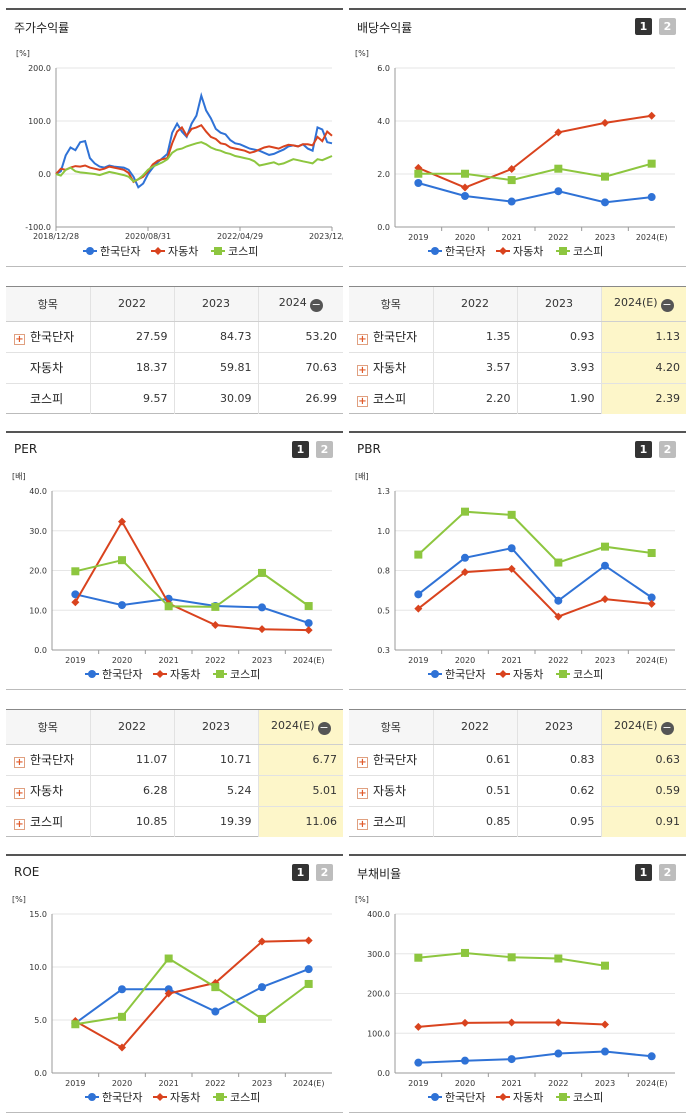 This screenshot has height=1115, width=691. What do you see at coordinates (40, 1020) in the screenshot?
I see `y-tick-label: 5.0` at bounding box center [40, 1020].